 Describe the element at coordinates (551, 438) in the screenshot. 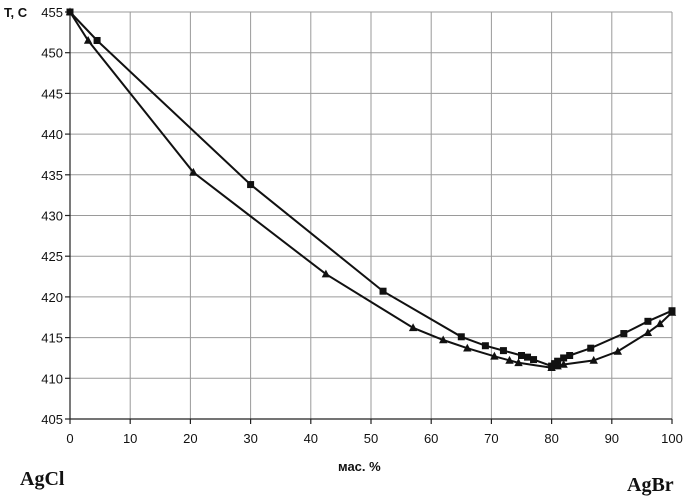

I see `x-tick-label: 80` at that location.